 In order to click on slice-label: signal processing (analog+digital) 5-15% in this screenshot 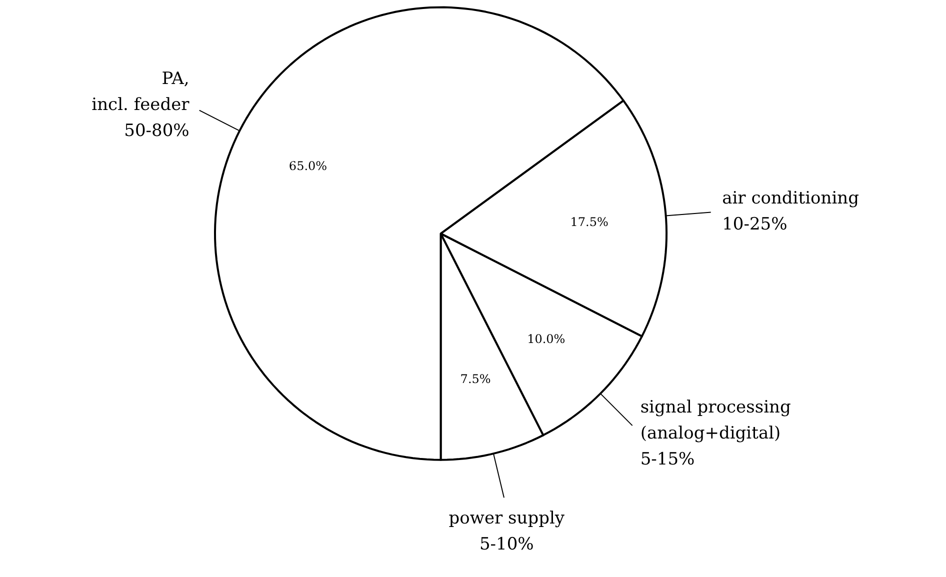, I will do `click(715, 434)`.